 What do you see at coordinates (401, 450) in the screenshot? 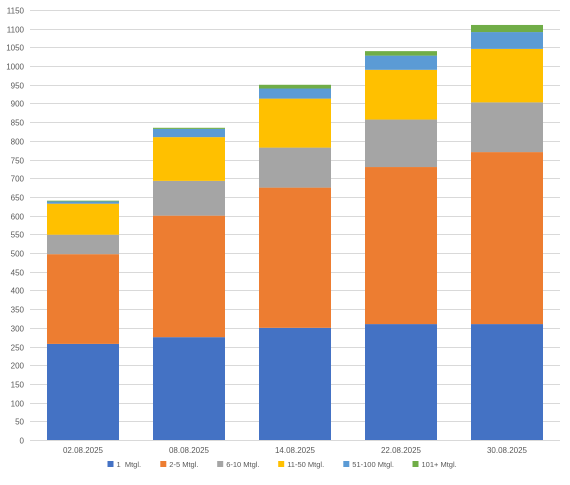
I see `x-tick-label: 22.08.2025` at bounding box center [401, 450].